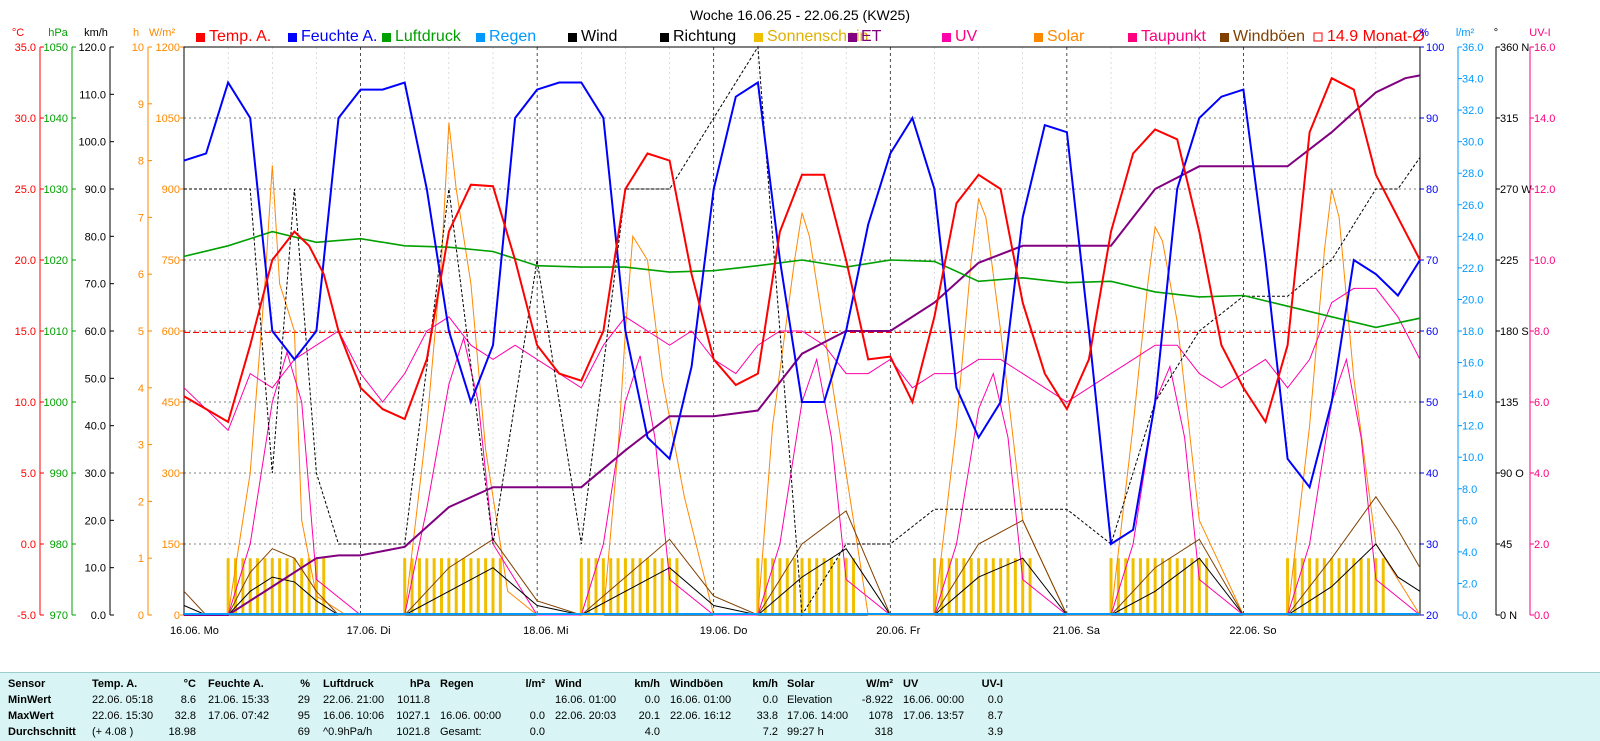  Describe the element at coordinates (182, 732) in the screenshot. I see `table-avg-value: 18.98` at that location.